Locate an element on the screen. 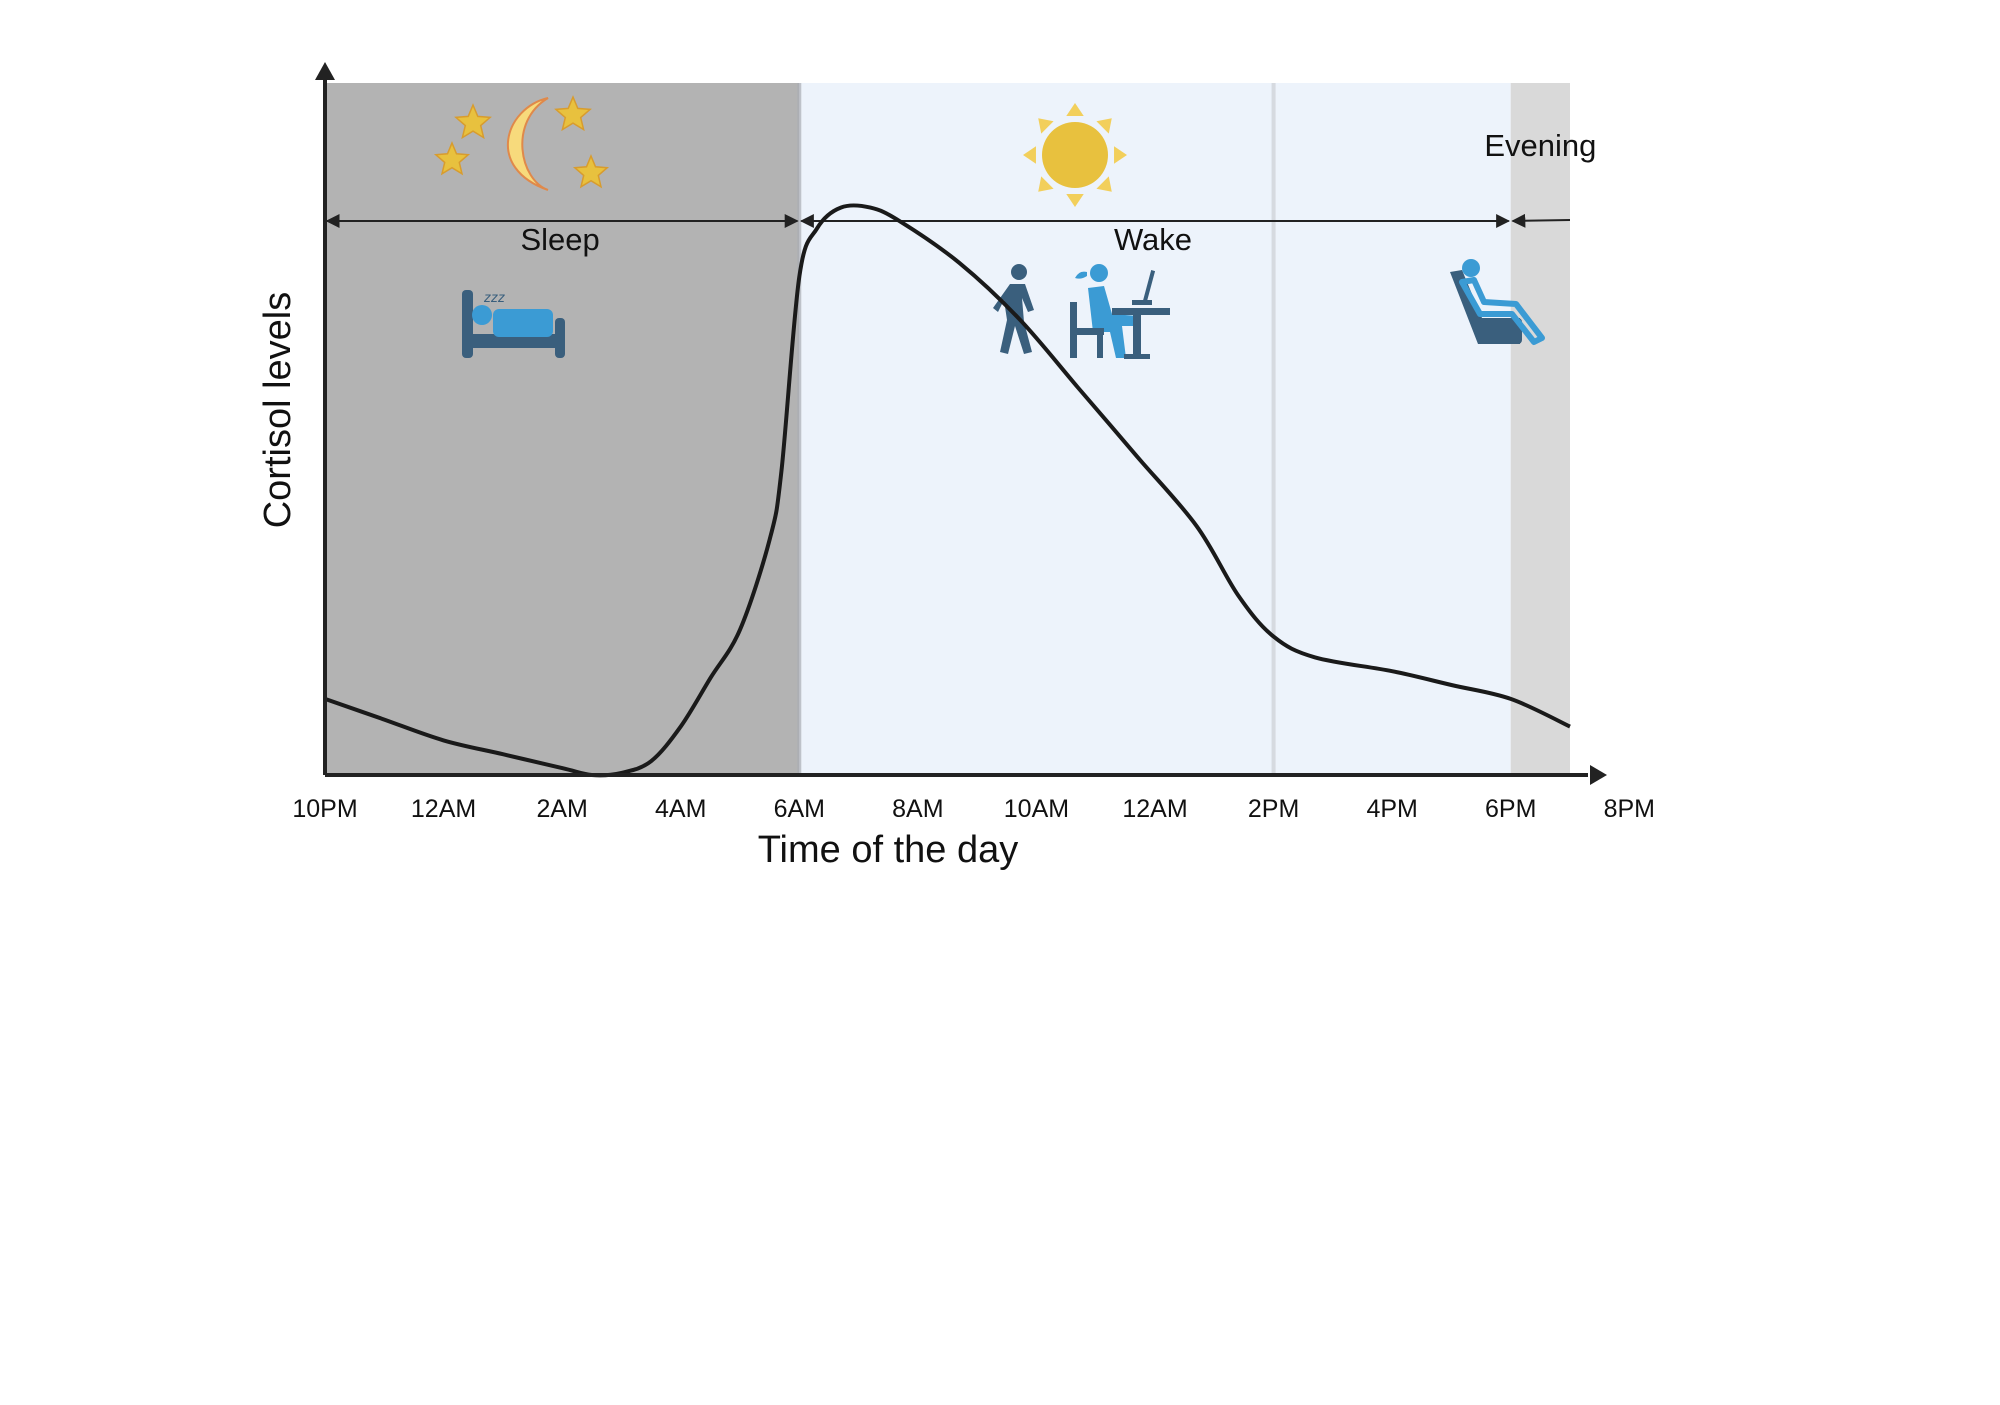 This screenshot has height=1405, width=2000. x-tick-label: 2AM is located at coordinates (561, 809).